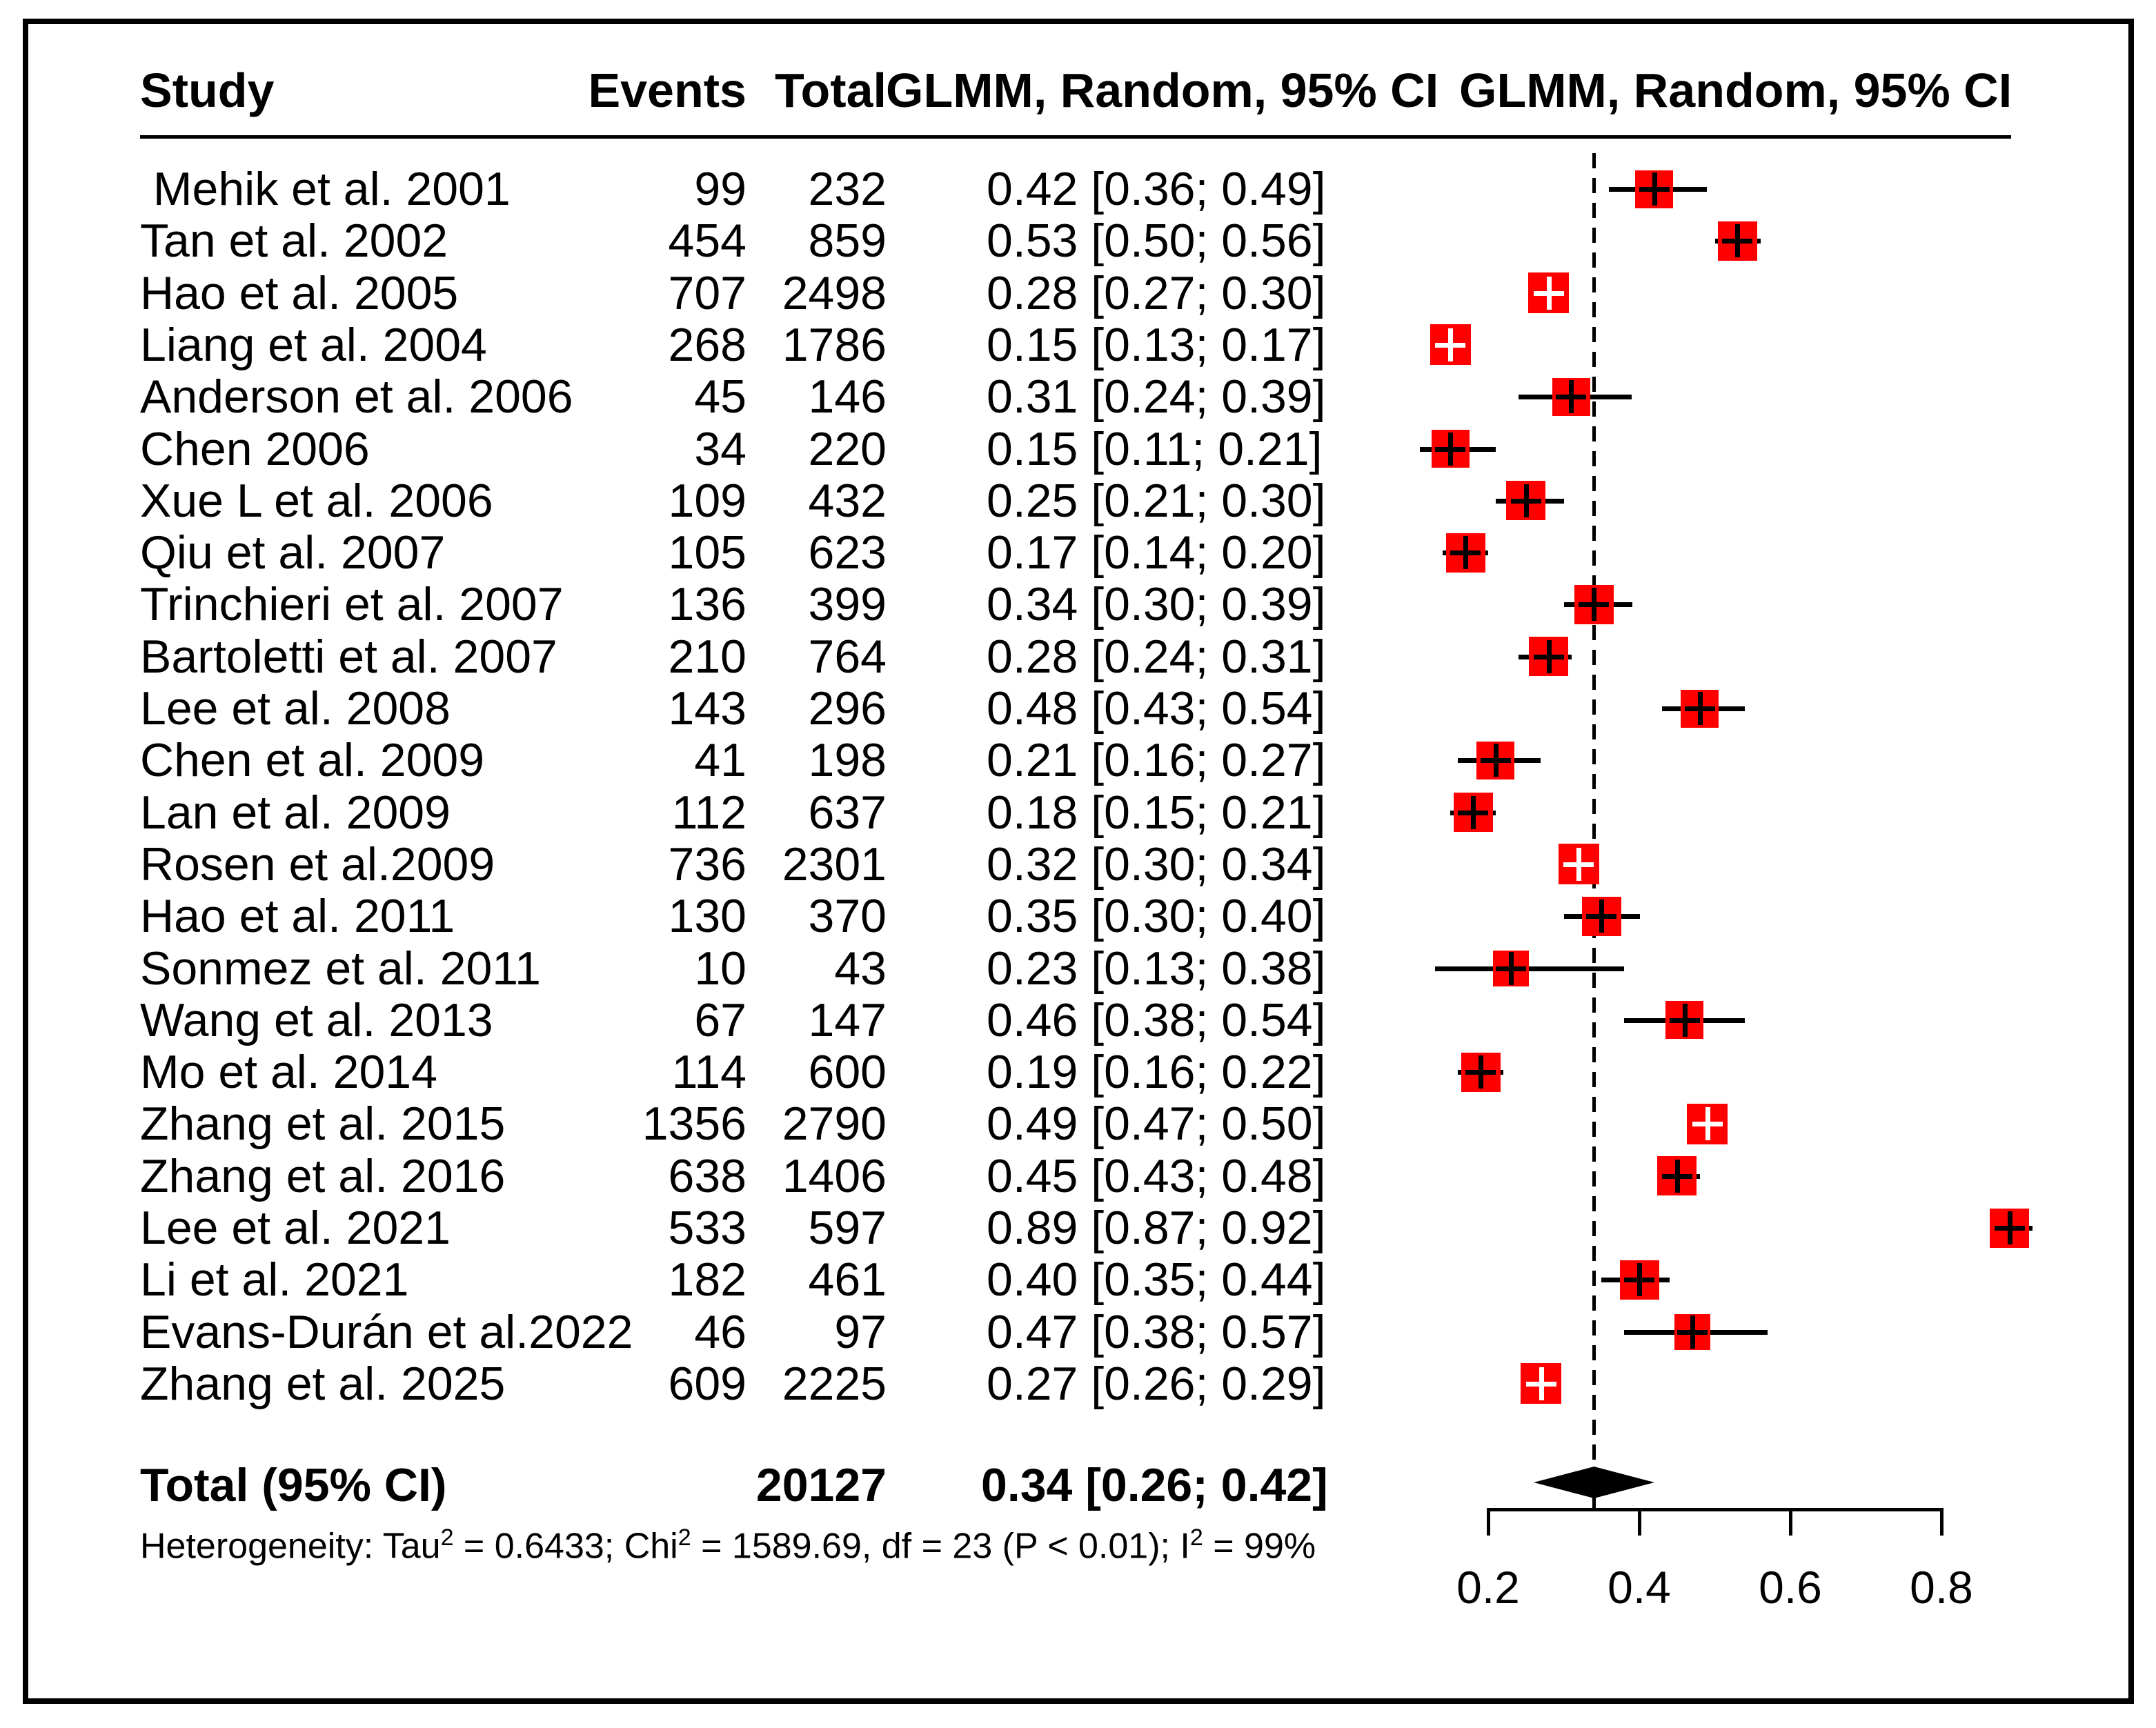 This screenshot has width=2156, height=1728. Describe the element at coordinates (707, 1228) in the screenshot. I see `events-value: 533` at that location.